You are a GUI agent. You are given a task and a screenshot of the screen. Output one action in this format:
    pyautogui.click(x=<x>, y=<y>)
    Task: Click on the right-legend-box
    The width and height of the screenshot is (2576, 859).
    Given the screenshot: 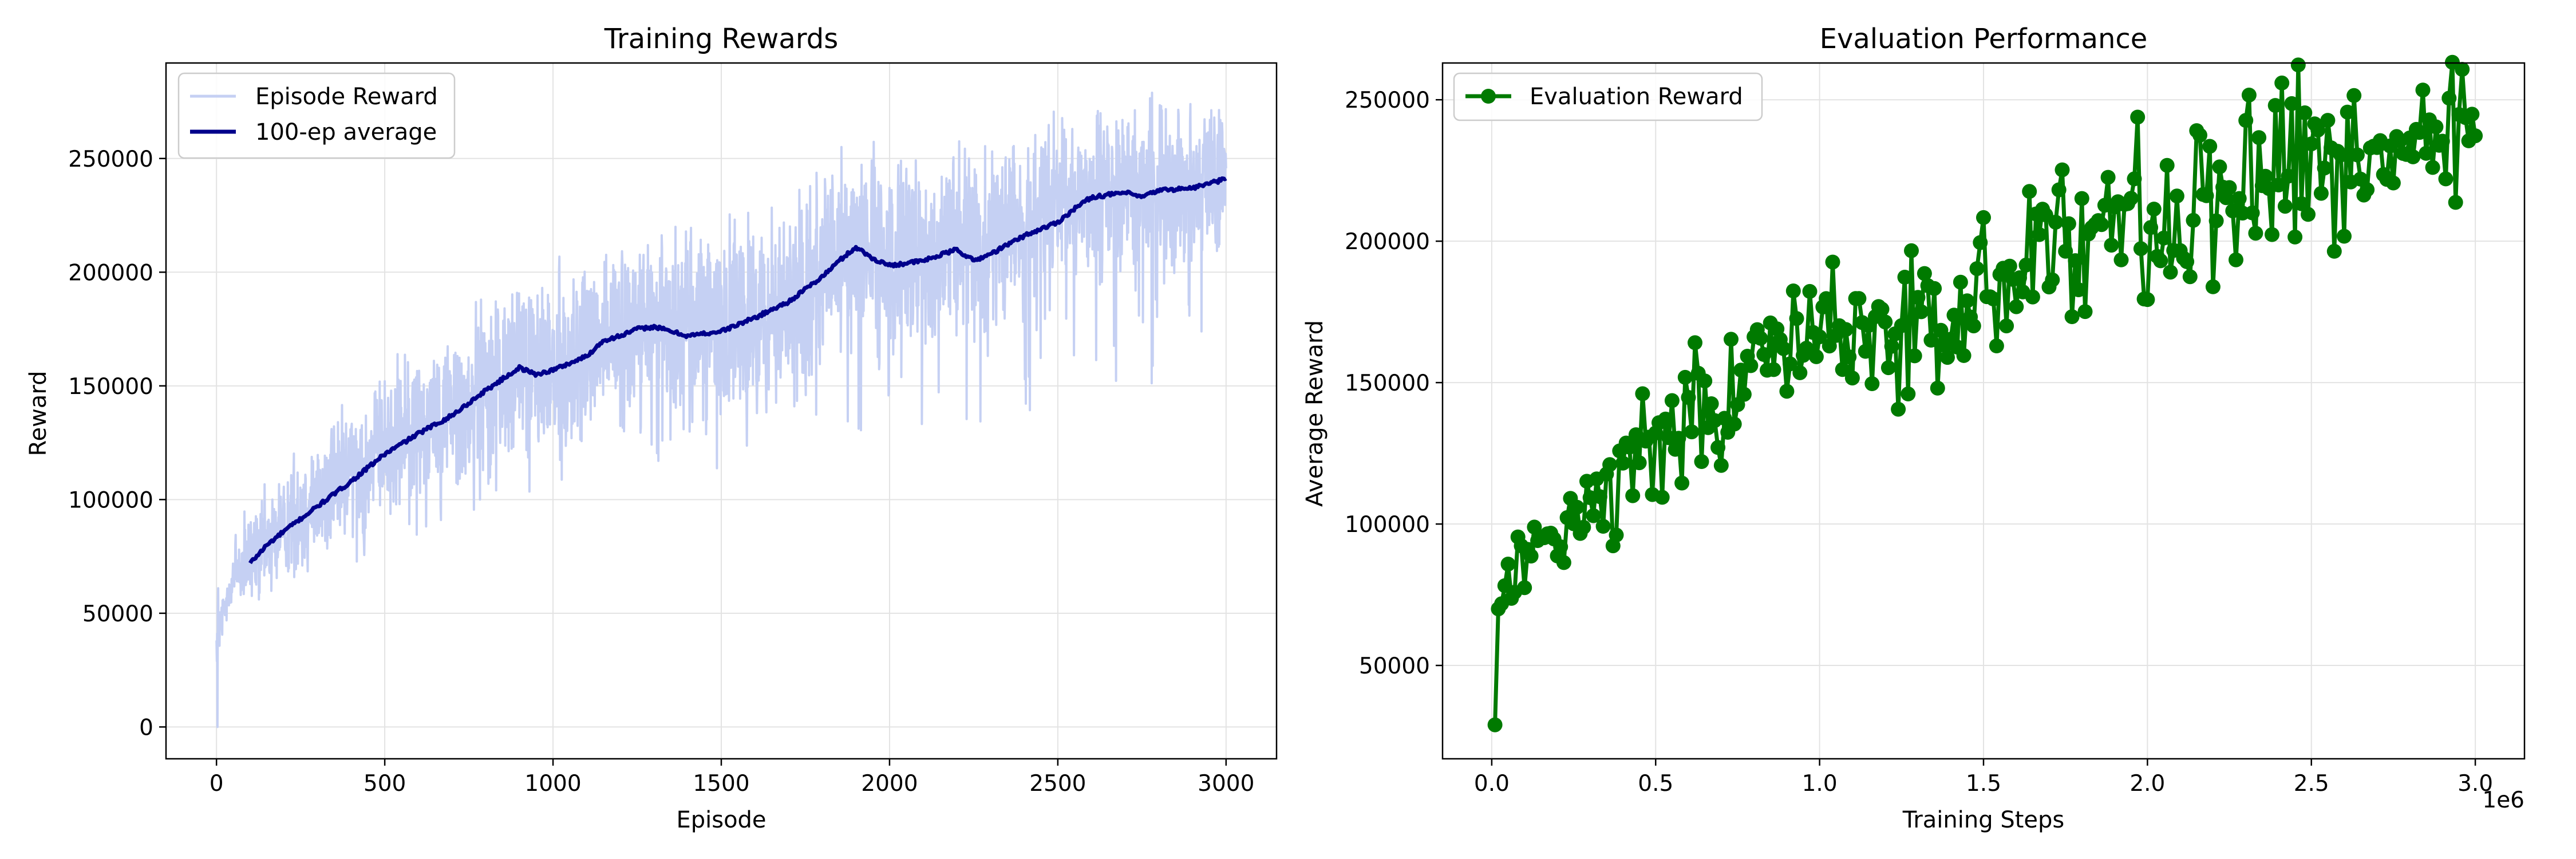 What is the action you would take?
    pyautogui.click(x=1608, y=96)
    